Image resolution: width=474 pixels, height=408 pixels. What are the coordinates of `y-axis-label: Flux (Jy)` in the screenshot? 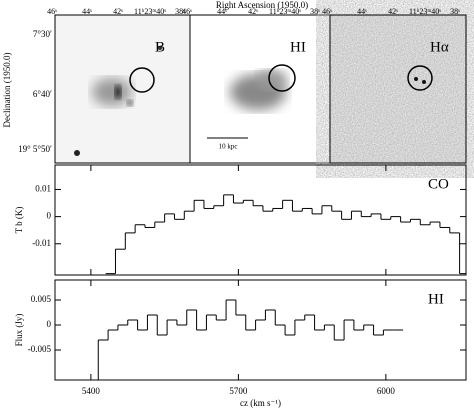 It's located at (19, 330).